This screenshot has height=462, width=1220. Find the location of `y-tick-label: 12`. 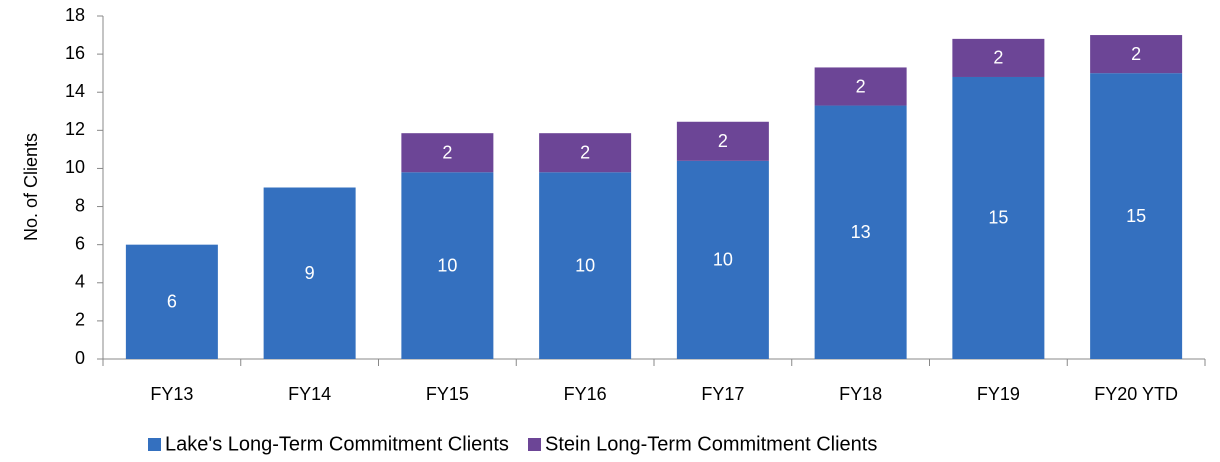

y-tick-label: 12 is located at coordinates (75, 129).